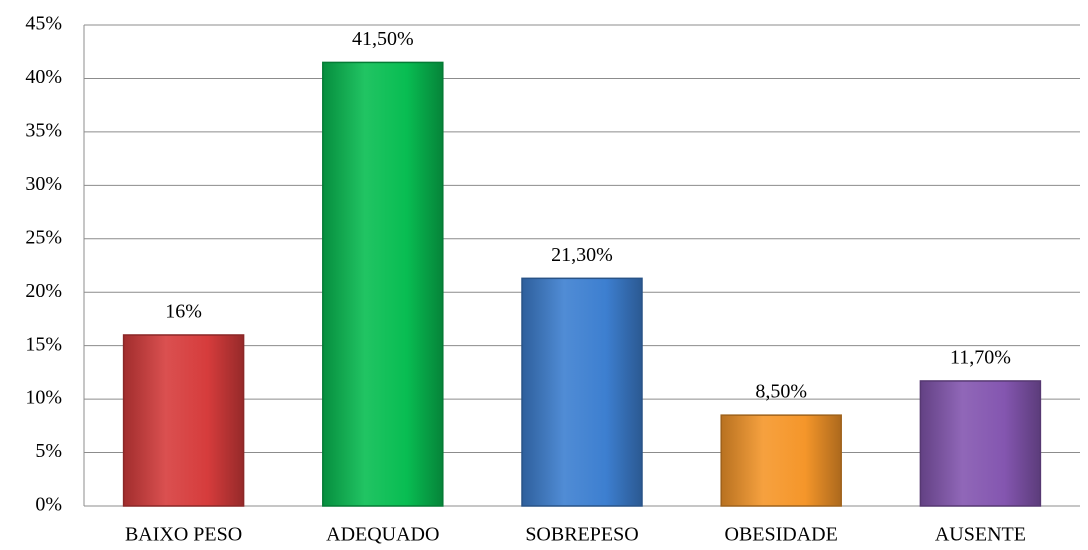 The image size is (1088, 550). I want to click on y-tick-label: 10%, so click(43, 398).